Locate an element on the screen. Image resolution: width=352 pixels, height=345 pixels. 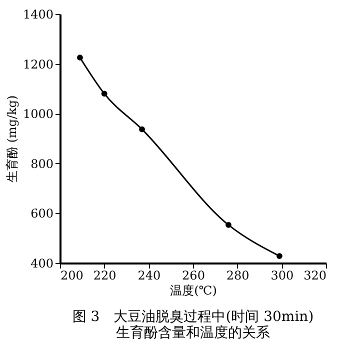
x-tick-label: 320 is located at coordinates (315, 275).